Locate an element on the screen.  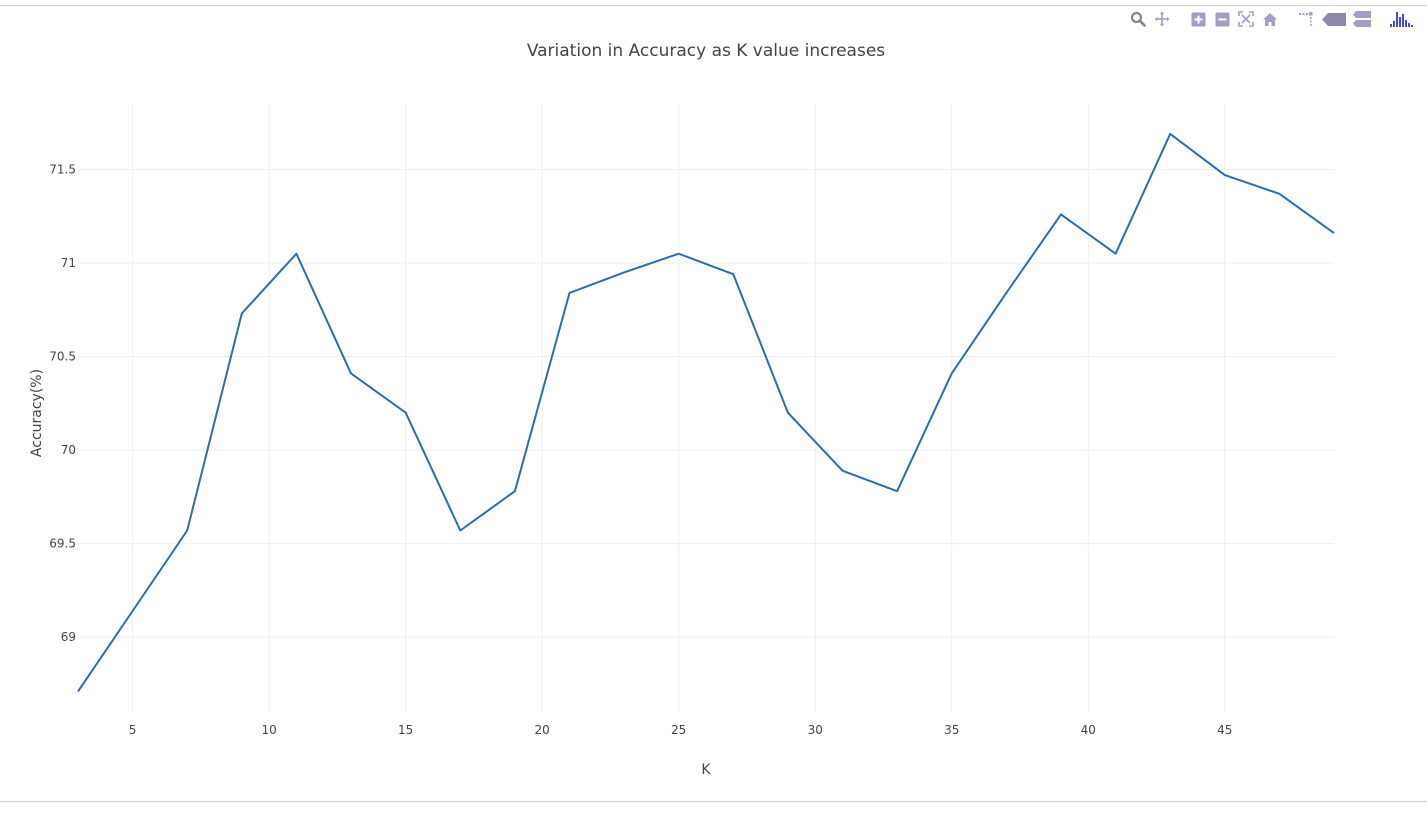
x-tick-label: 10 is located at coordinates (268, 730).